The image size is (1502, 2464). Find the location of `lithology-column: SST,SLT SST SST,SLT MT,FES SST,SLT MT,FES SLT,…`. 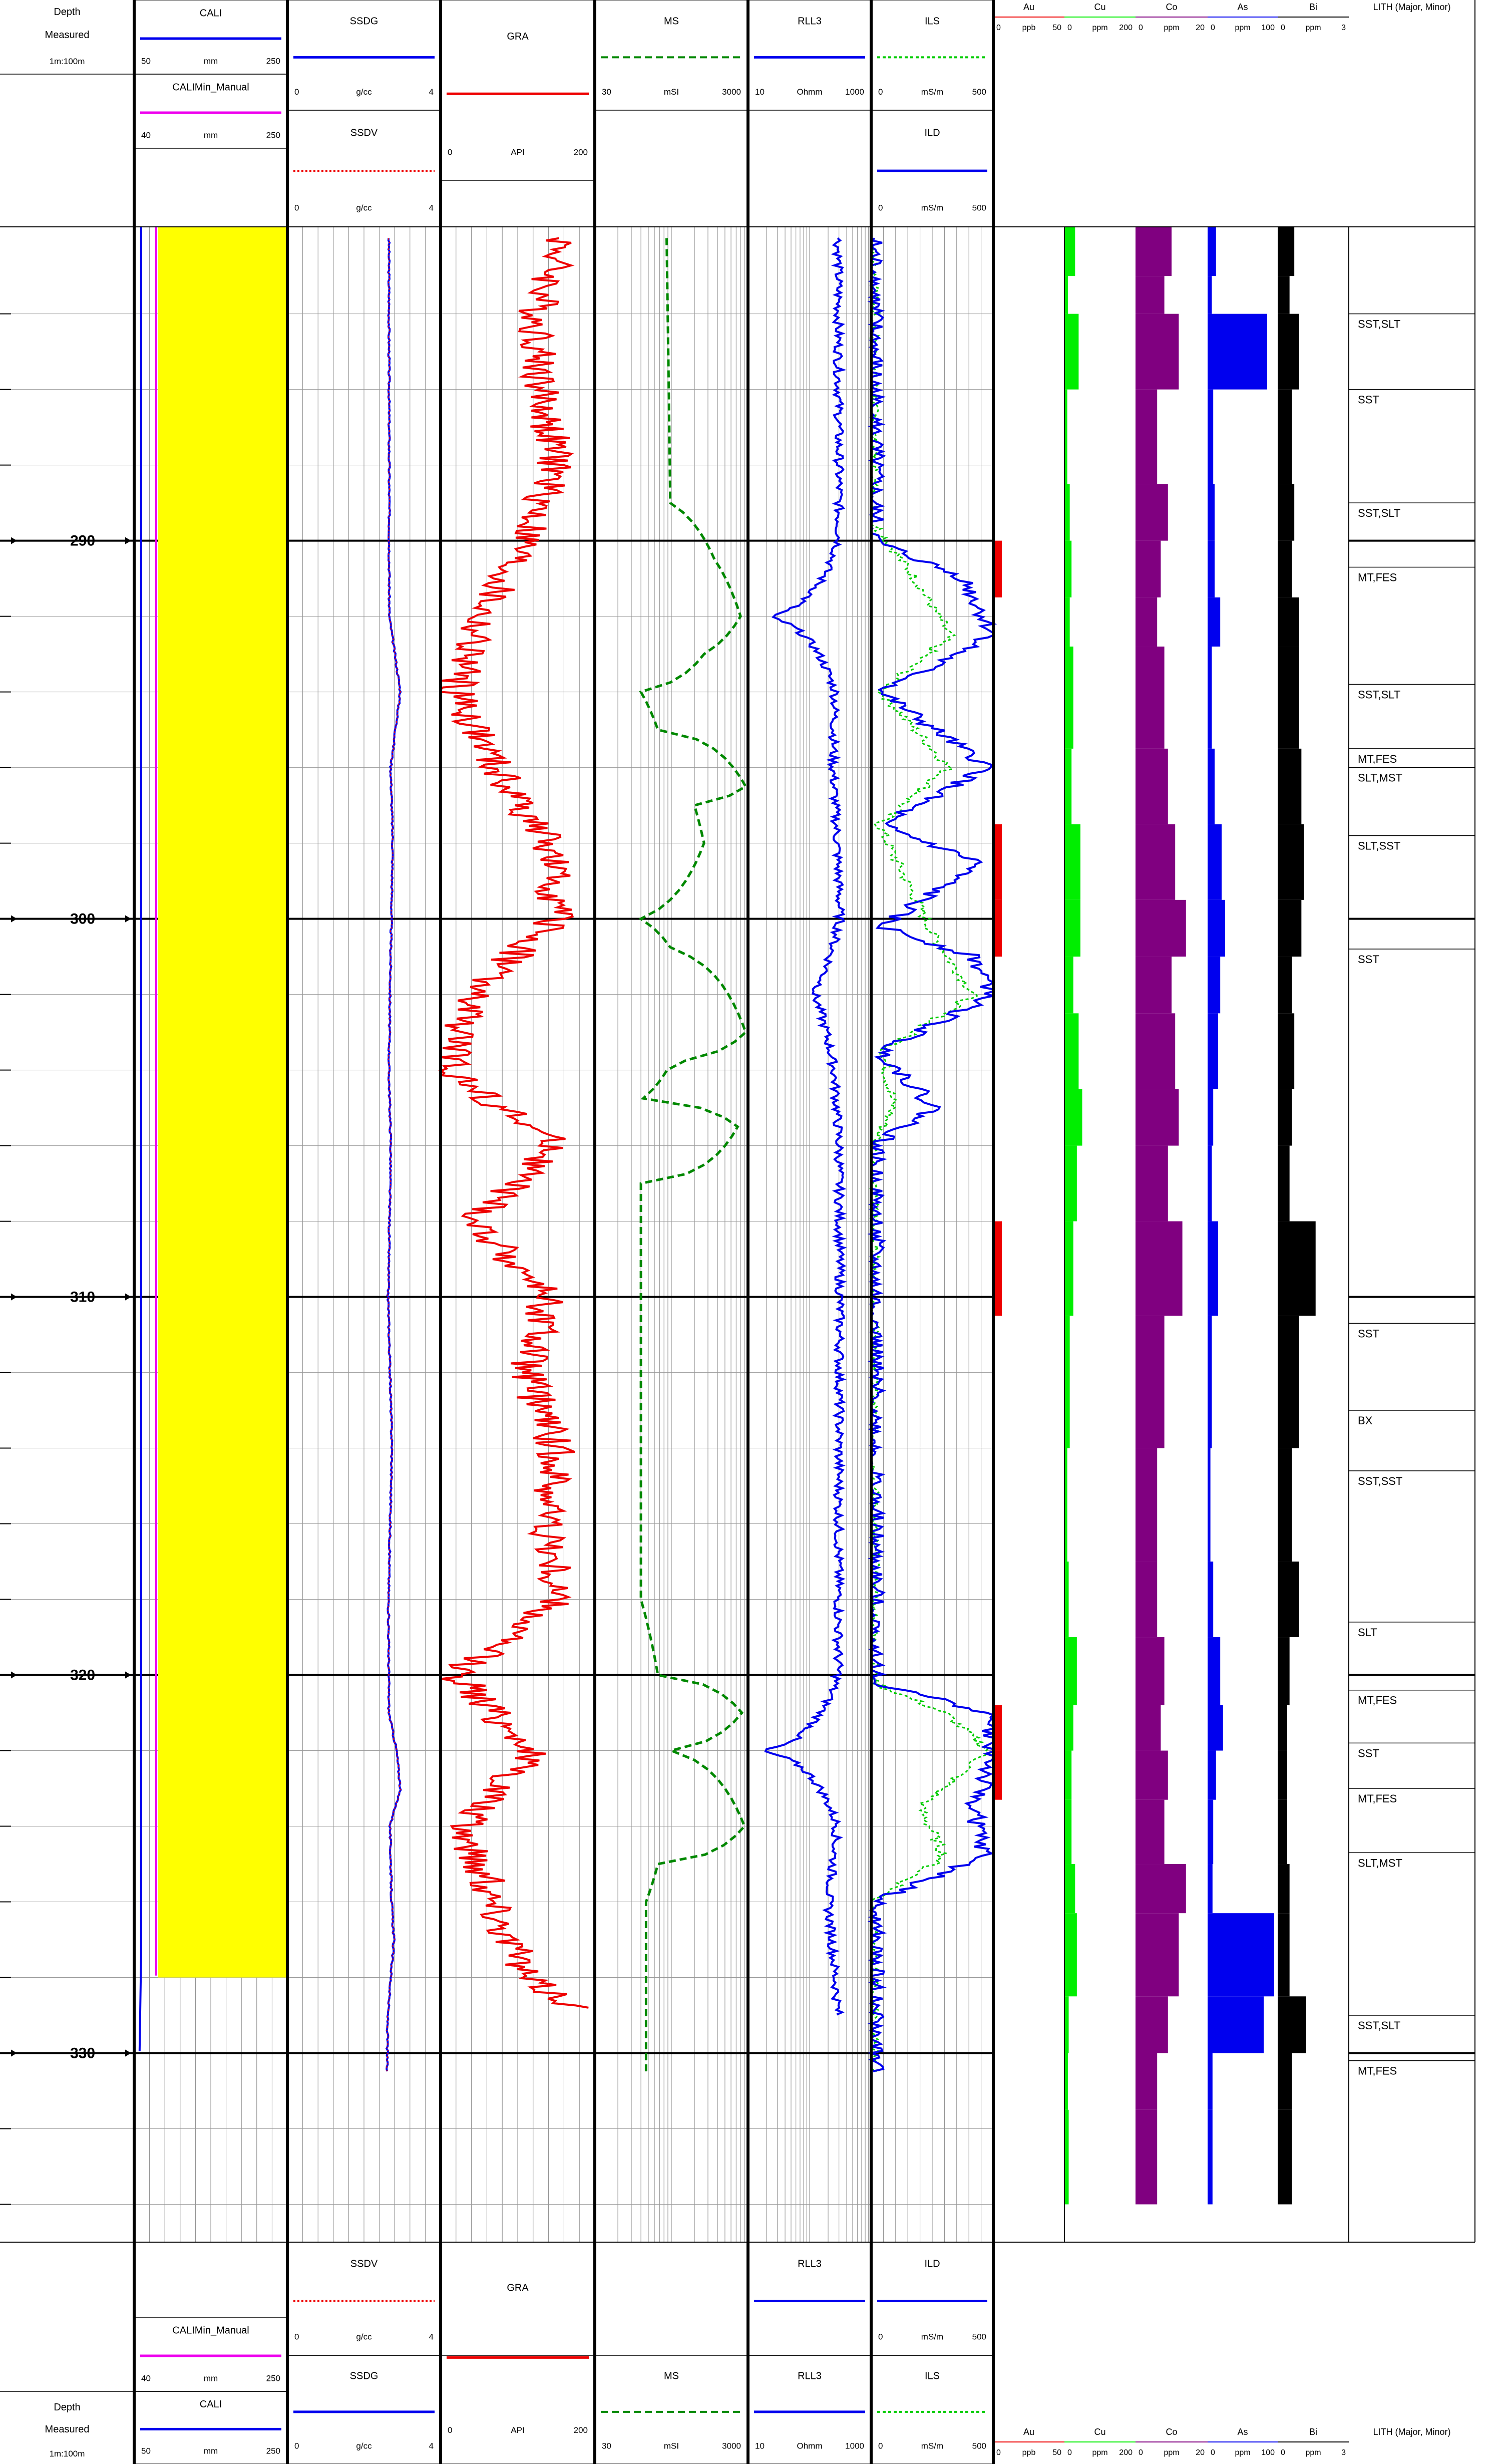

lithology-column: SST,SLT SST SST,SLT MT,FES SST,SLT MT,FES SLT,… is located at coordinates (1412, 1195).